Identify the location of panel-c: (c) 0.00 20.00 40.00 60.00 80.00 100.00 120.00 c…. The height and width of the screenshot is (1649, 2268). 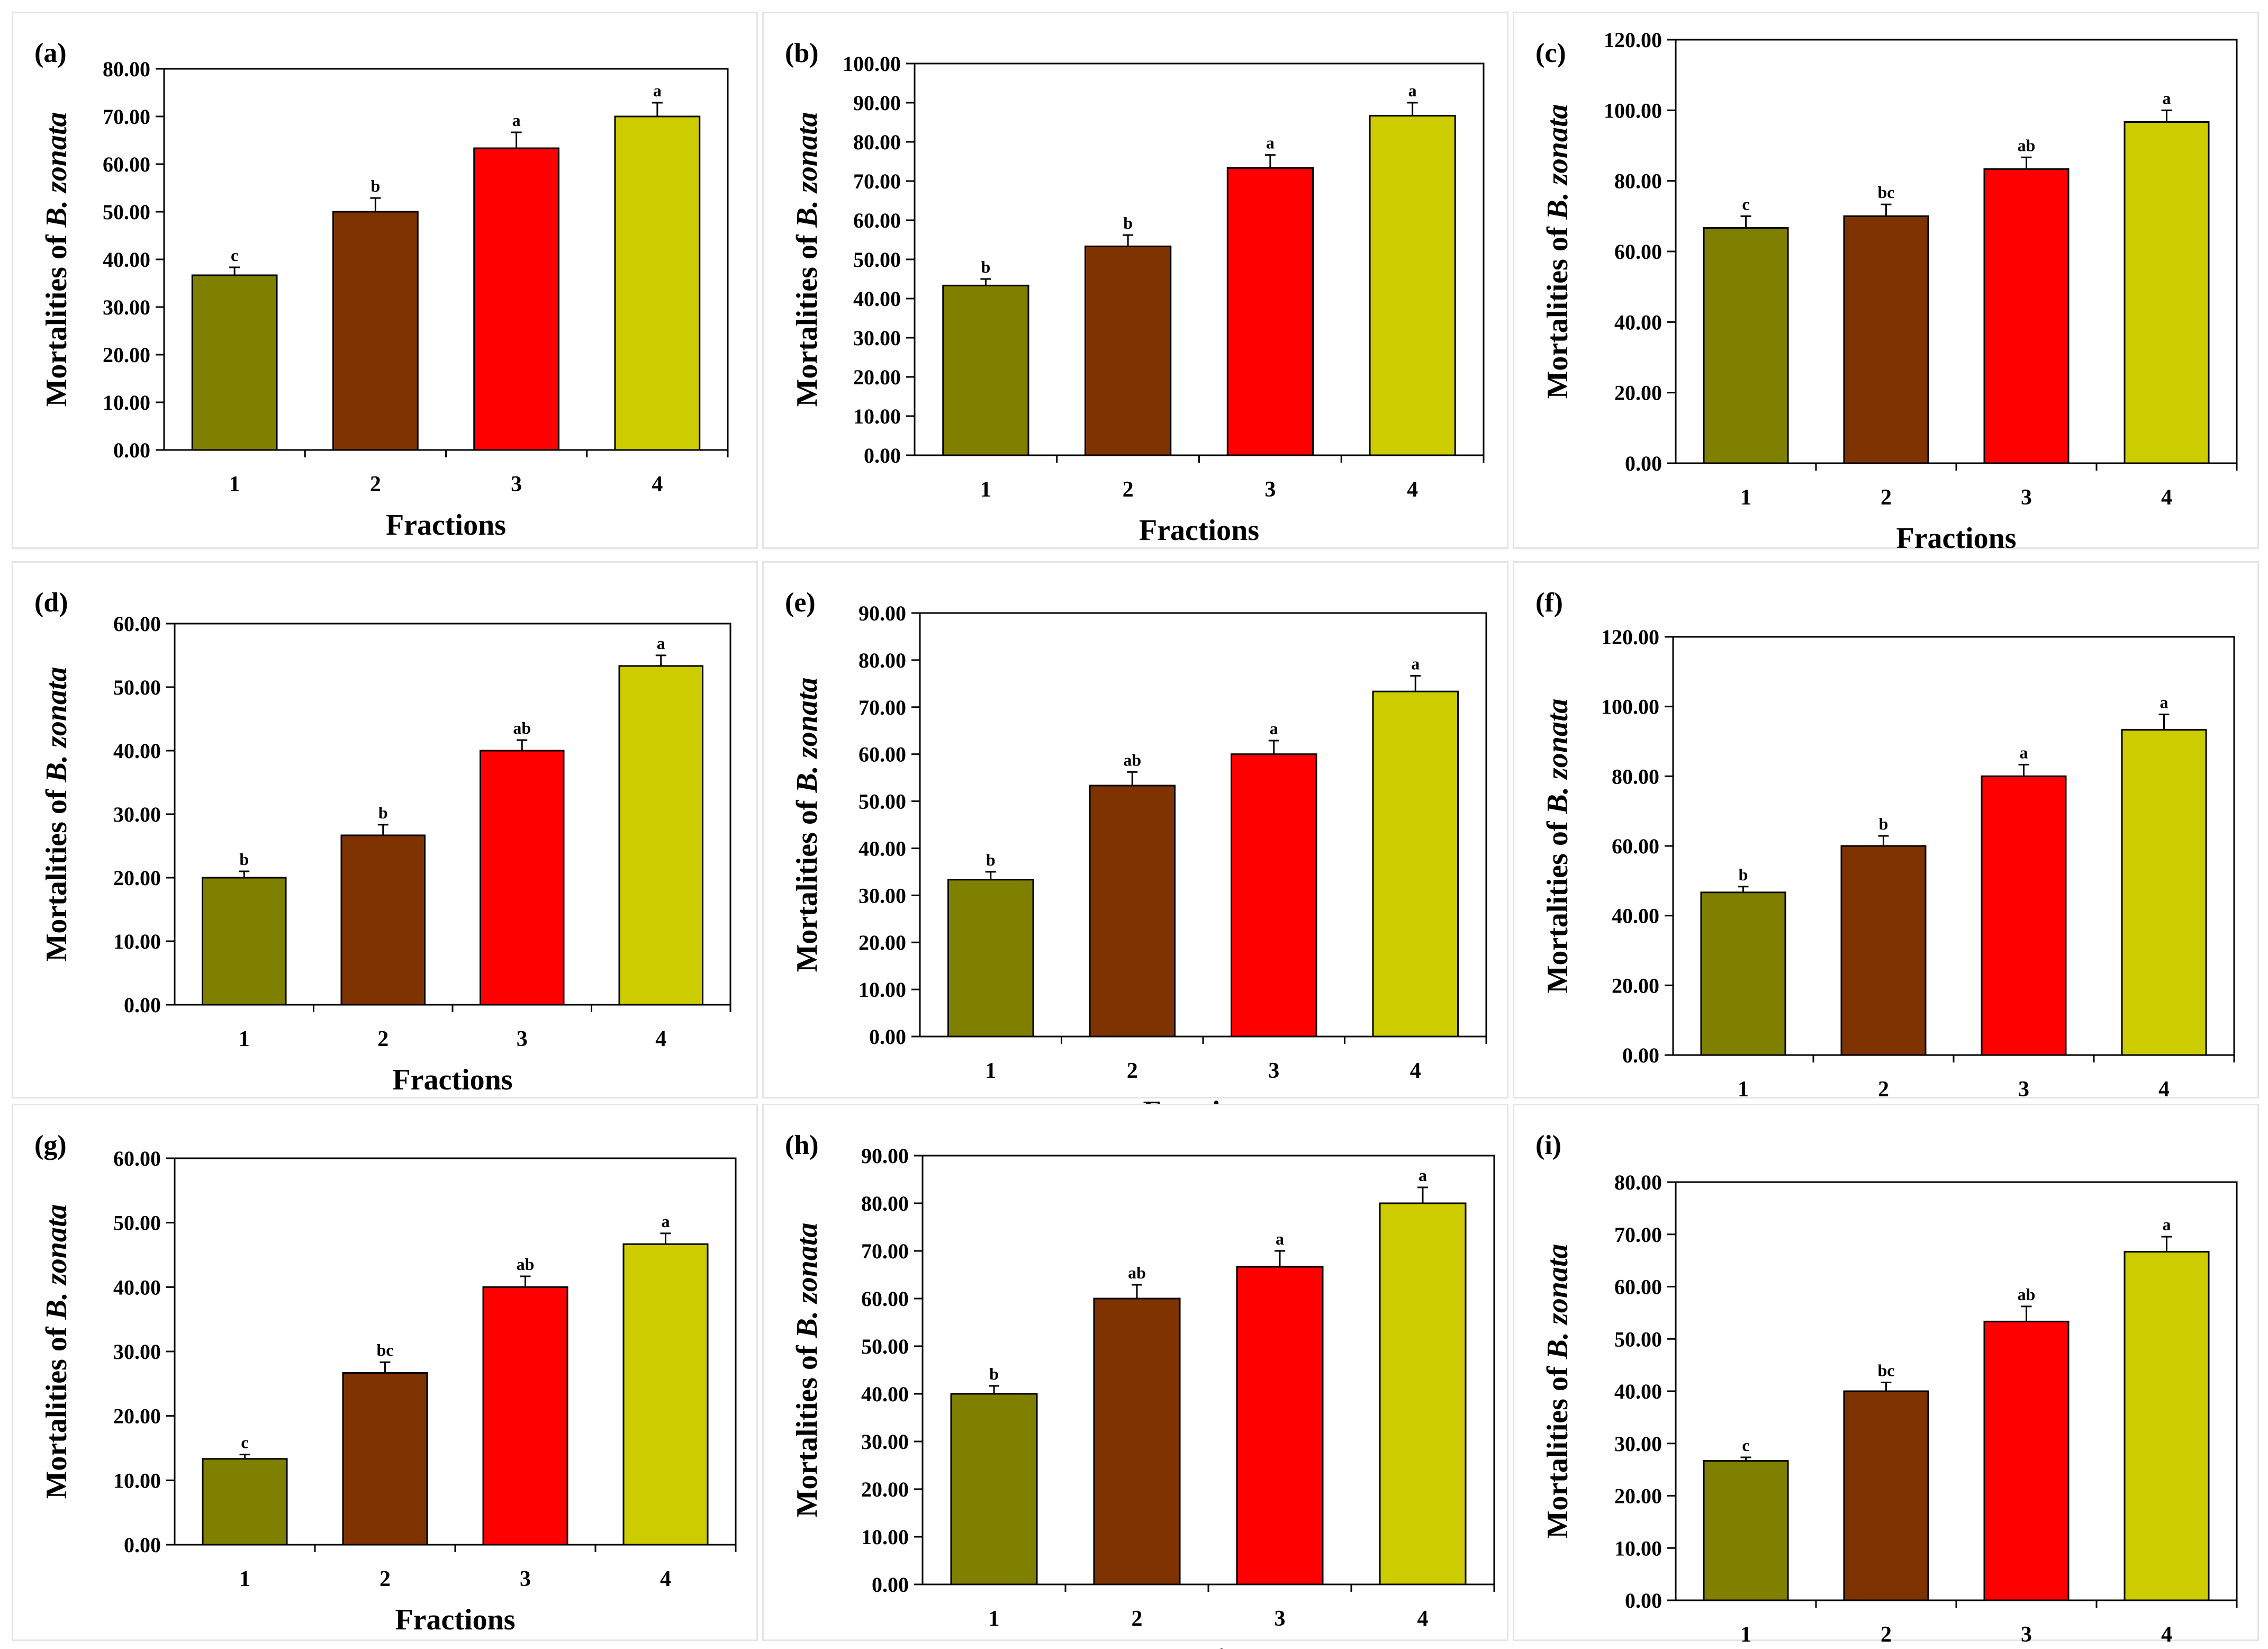
(1886, 283).